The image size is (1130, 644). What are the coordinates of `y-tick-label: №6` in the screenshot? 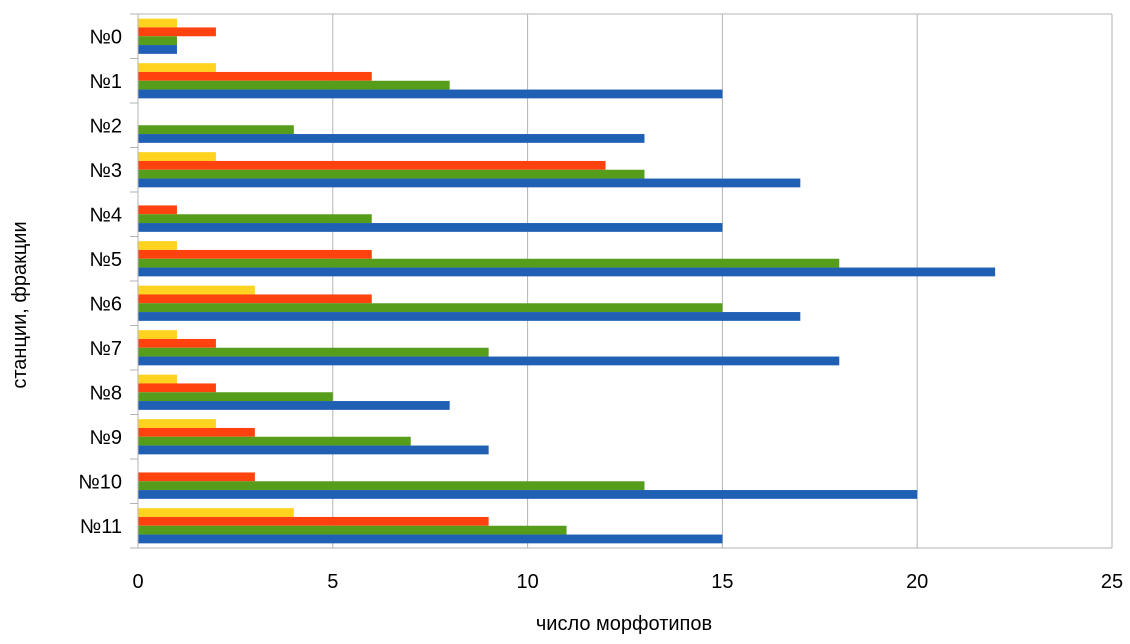 It's located at (105, 304).